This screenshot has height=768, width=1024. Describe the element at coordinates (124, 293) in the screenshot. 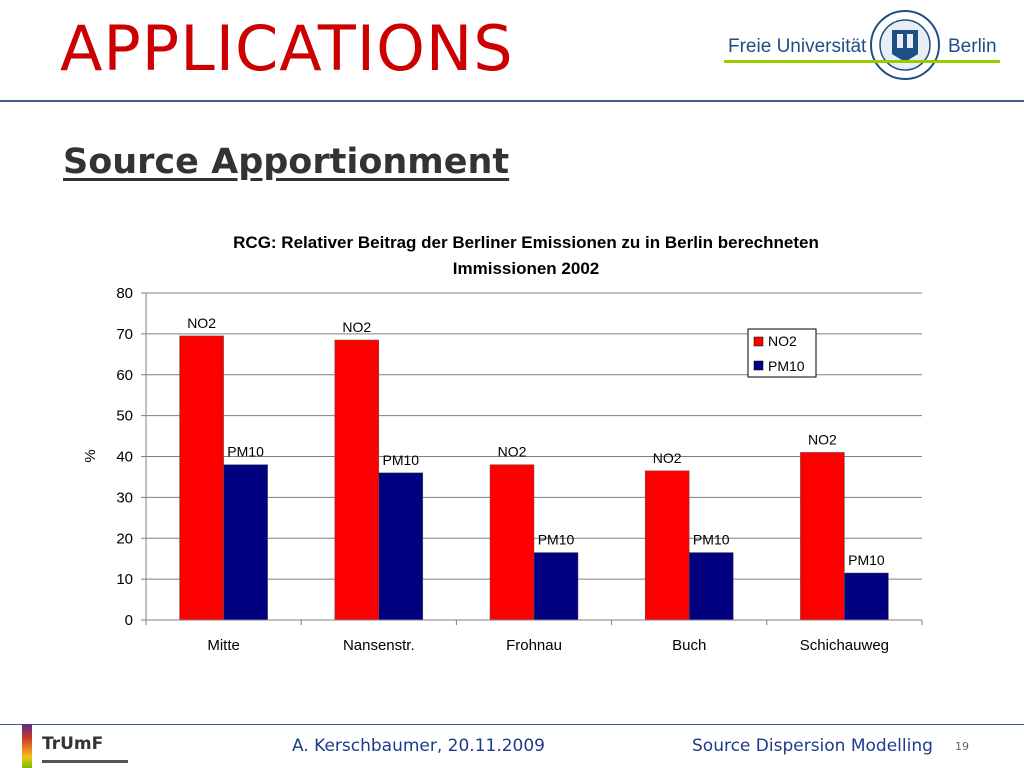

I see `y-tick-label: 80` at that location.